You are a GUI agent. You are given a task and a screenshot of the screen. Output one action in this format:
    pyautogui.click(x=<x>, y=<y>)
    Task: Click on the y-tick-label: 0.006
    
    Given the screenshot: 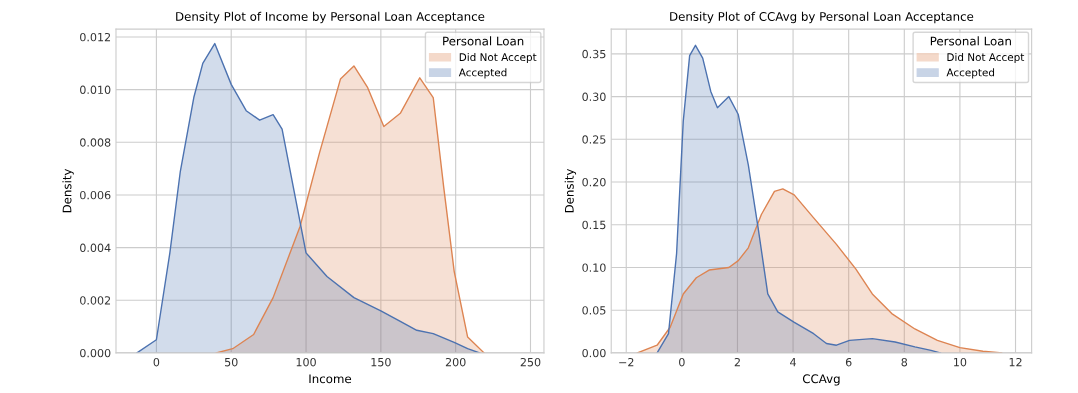 What is the action you would take?
    pyautogui.click(x=95, y=195)
    